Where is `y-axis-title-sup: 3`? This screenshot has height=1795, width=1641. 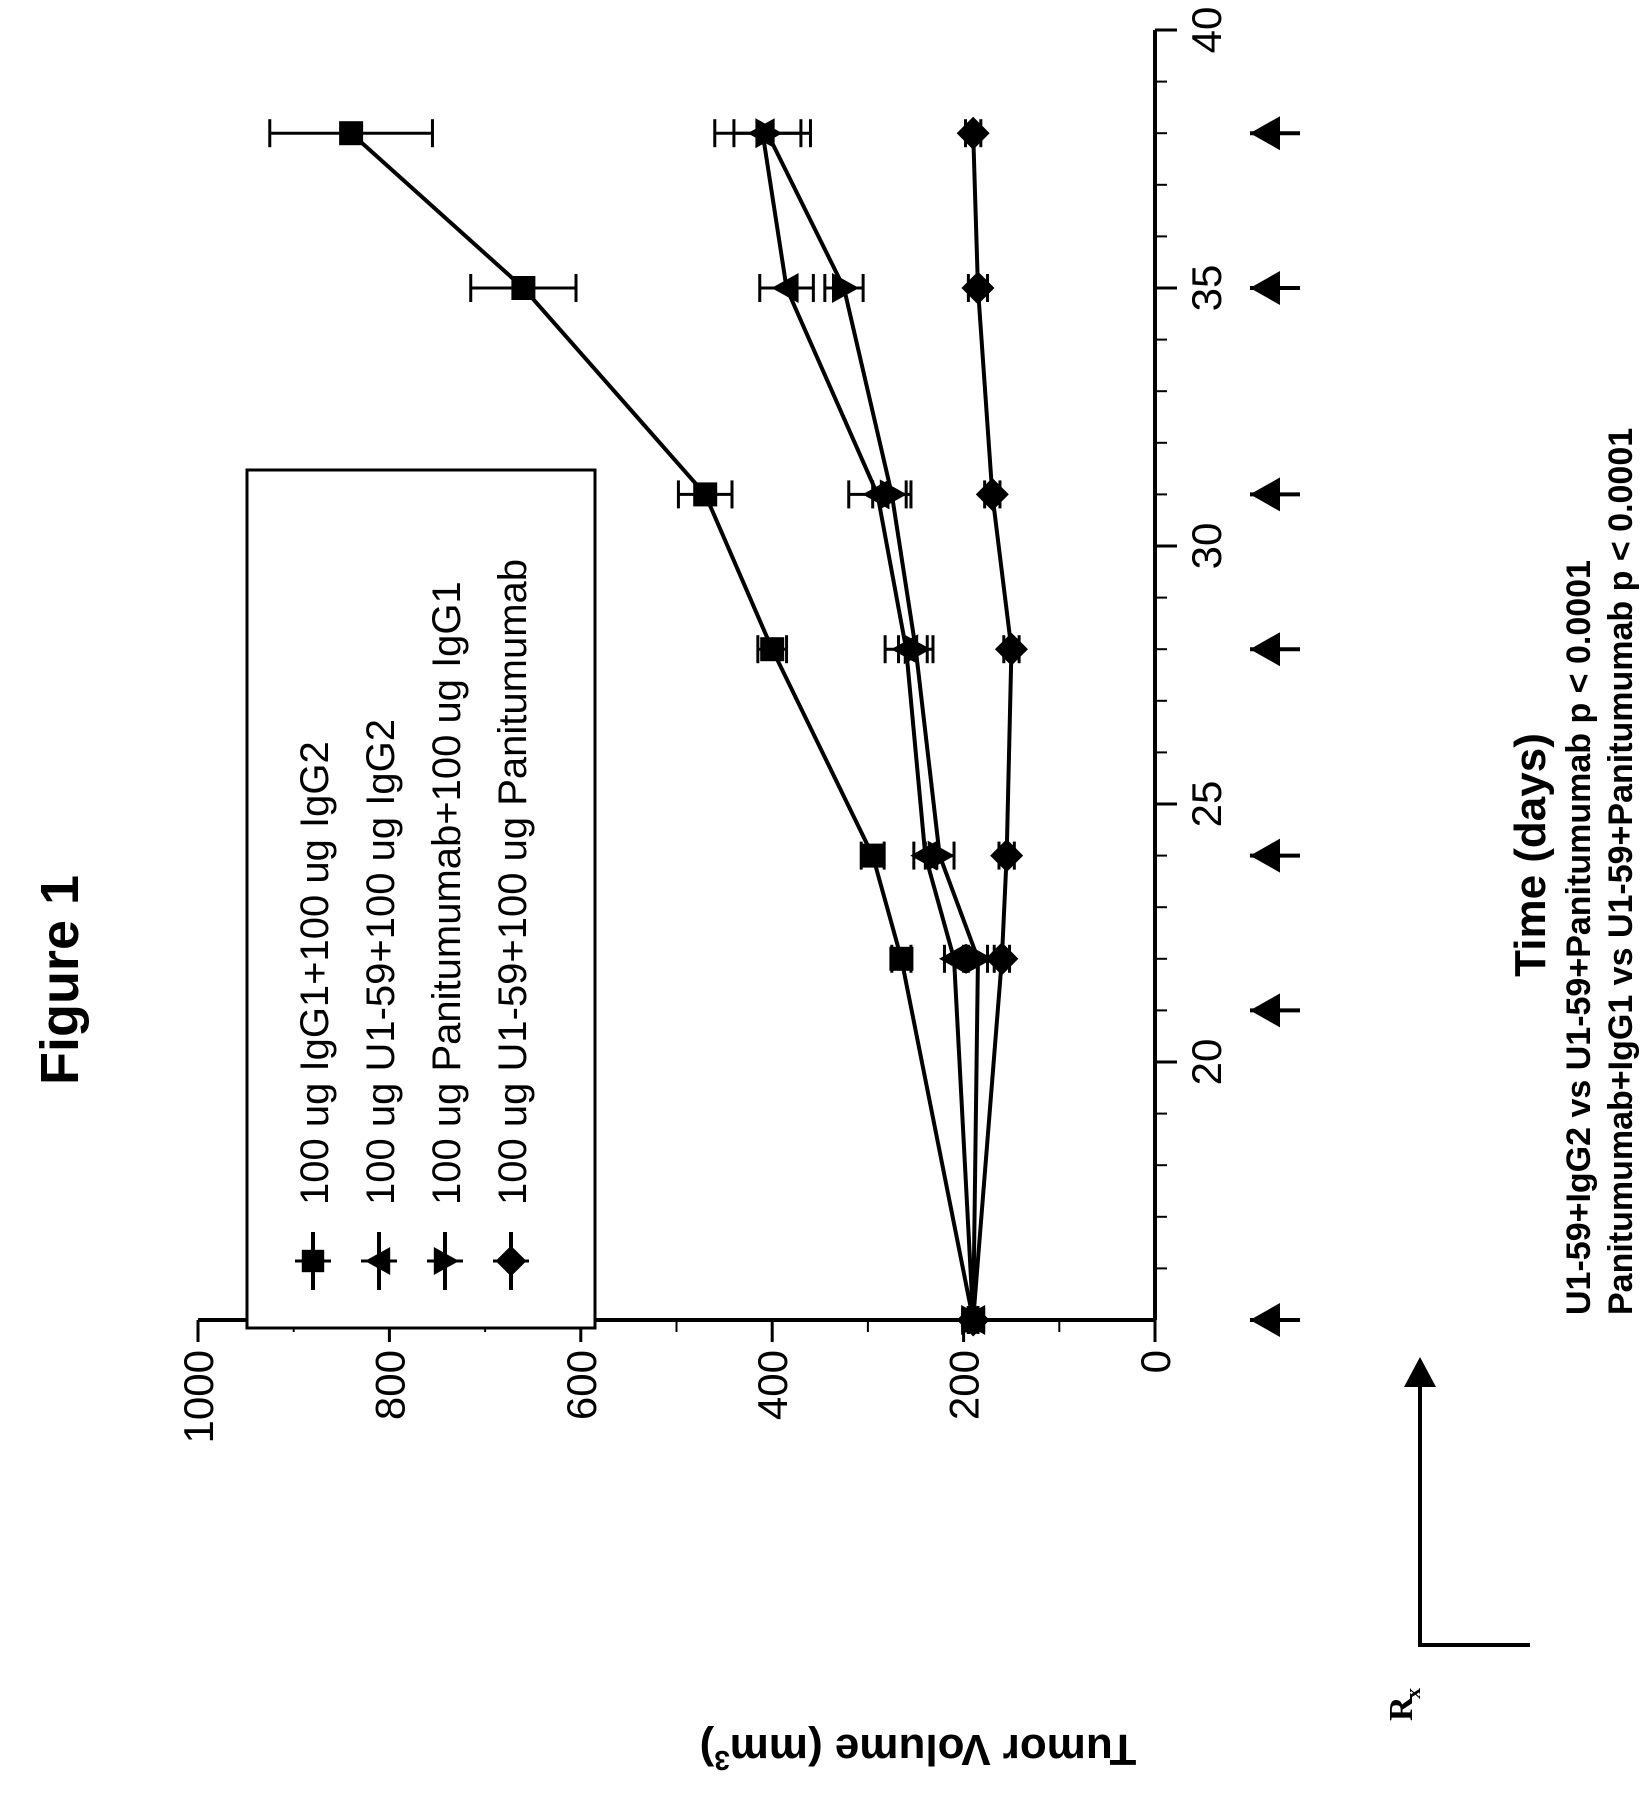 y-axis-title-sup: 3 is located at coordinates (722, 1760).